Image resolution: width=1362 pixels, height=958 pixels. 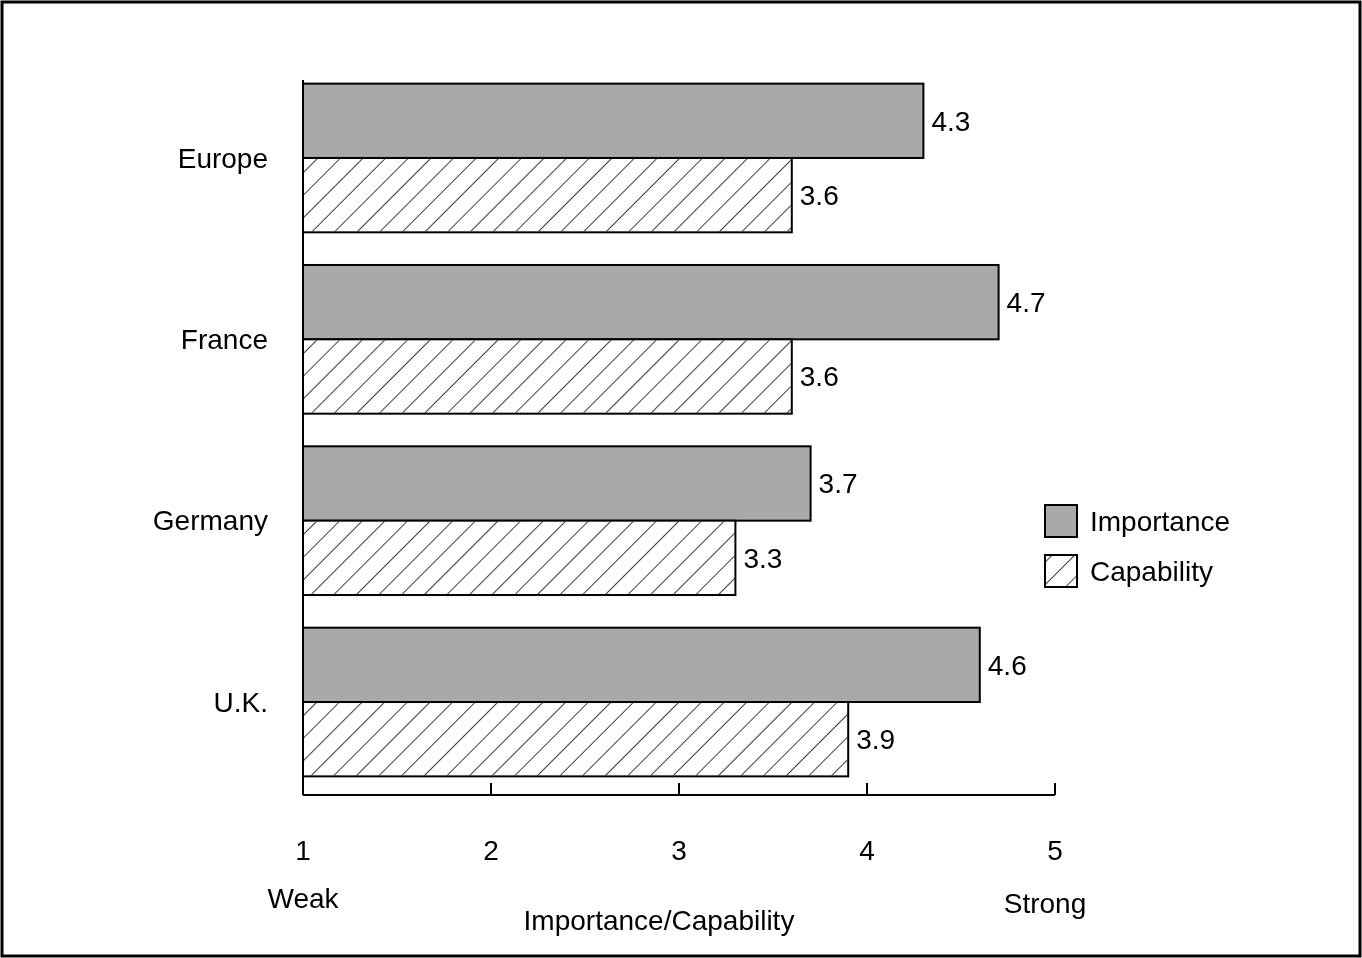 I want to click on x-tick-label: 1, so click(x=303, y=850).